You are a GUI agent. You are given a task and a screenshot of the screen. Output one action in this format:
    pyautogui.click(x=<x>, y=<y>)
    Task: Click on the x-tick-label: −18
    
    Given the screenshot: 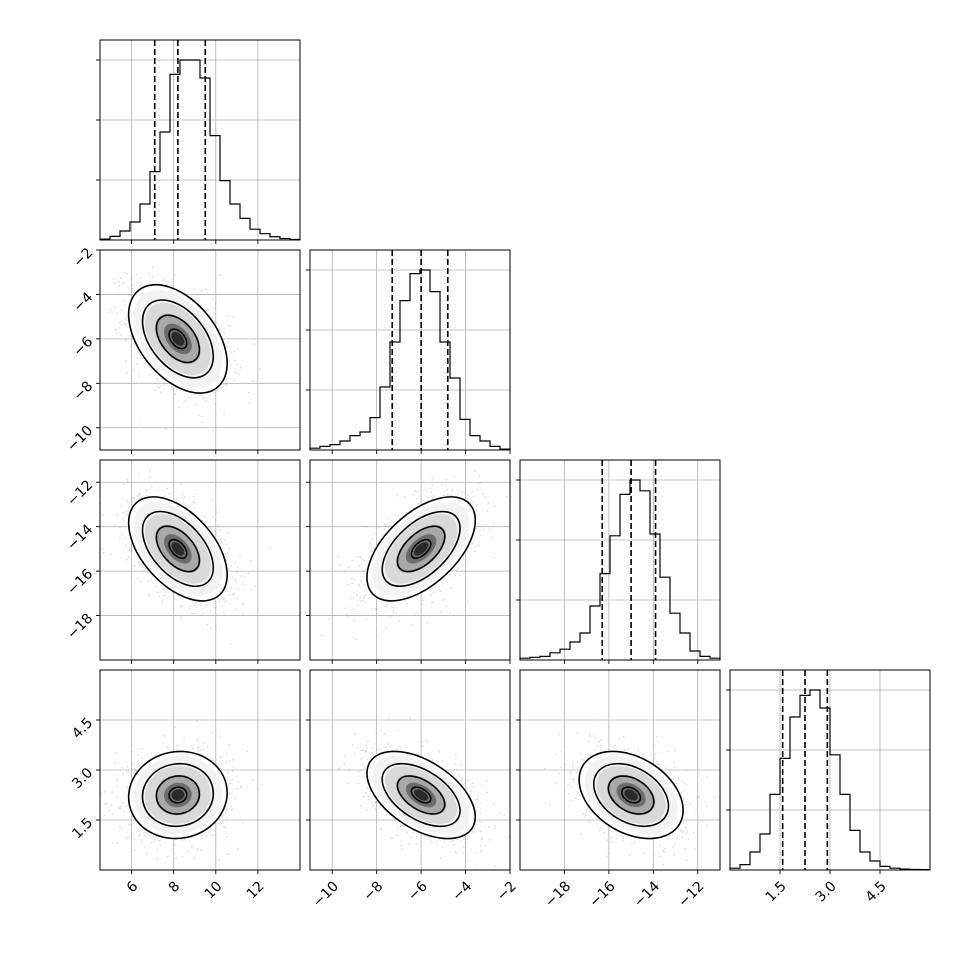 What is the action you would take?
    pyautogui.click(x=558, y=894)
    